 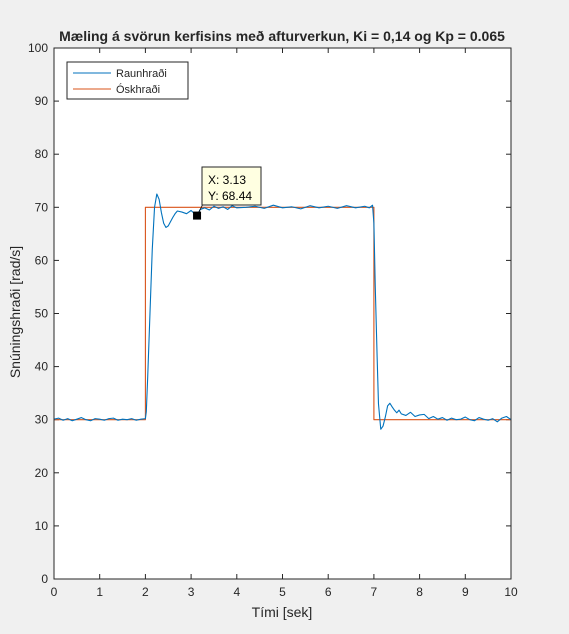 I want to click on x-tick-label: 1, so click(x=99, y=592).